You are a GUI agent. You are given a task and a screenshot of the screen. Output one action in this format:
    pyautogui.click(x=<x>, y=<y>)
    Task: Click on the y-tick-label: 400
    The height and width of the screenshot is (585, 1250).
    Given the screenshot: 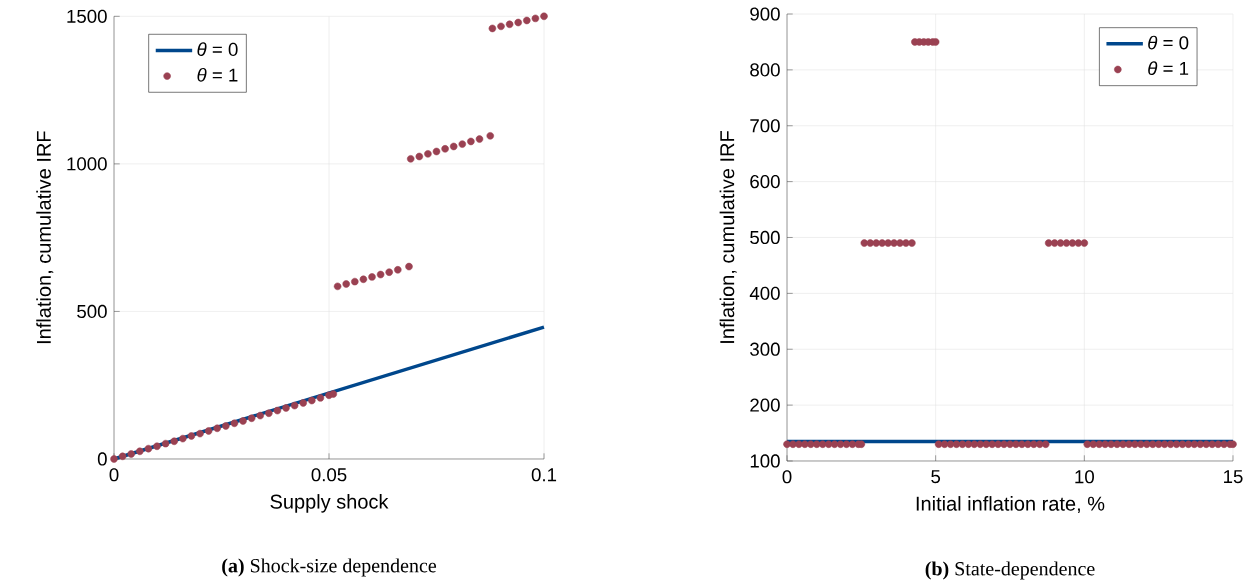 What is the action you would take?
    pyautogui.click(x=764, y=293)
    